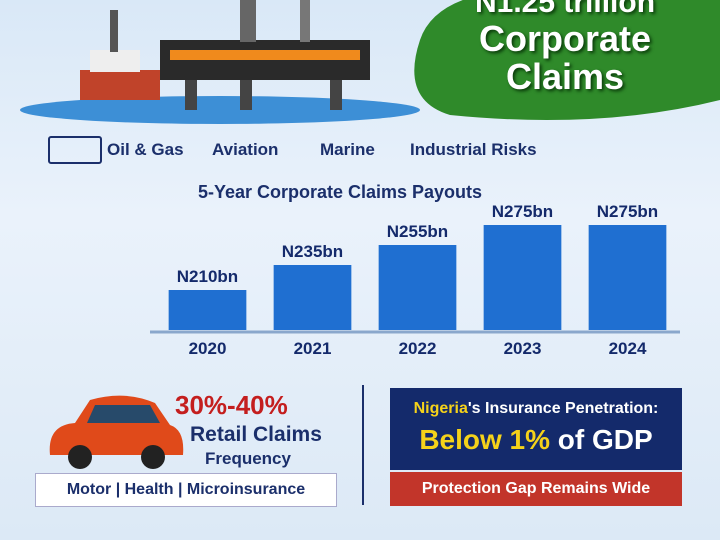 Image resolution: width=720 pixels, height=540 pixels. What do you see at coordinates (565, 9) in the screenshot?
I see `title-line: N1.25 trillion` at bounding box center [565, 9].